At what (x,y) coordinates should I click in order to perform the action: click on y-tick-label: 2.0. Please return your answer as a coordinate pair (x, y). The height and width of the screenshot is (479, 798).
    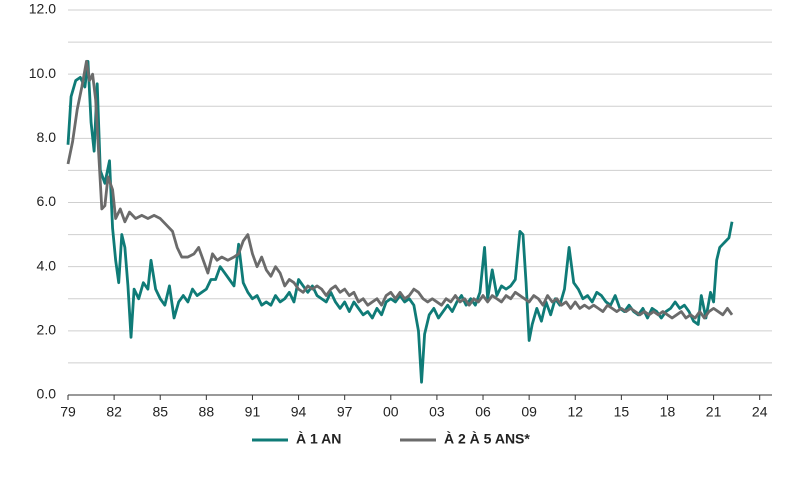
    Looking at the image, I should click on (47, 330).